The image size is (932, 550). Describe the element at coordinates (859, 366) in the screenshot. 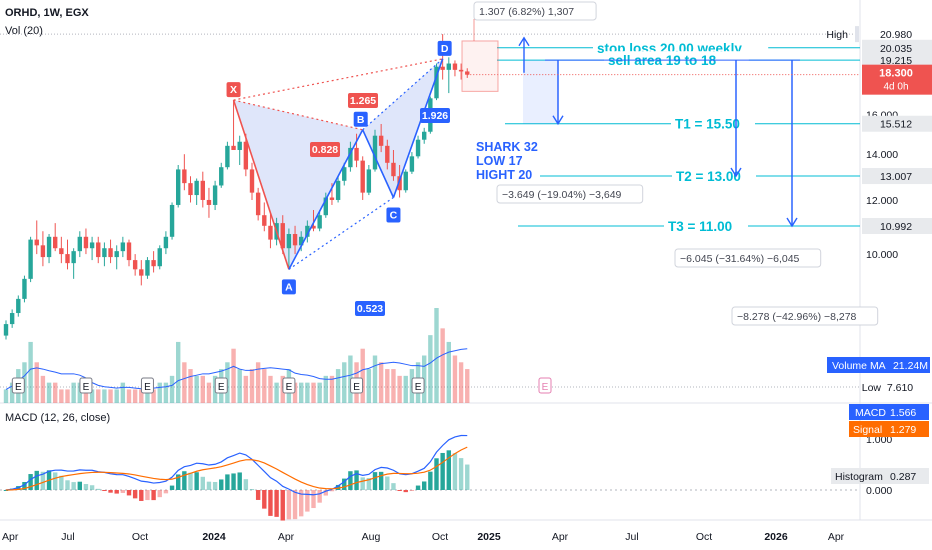

I see `volume-ma-label: Volume MA` at that location.